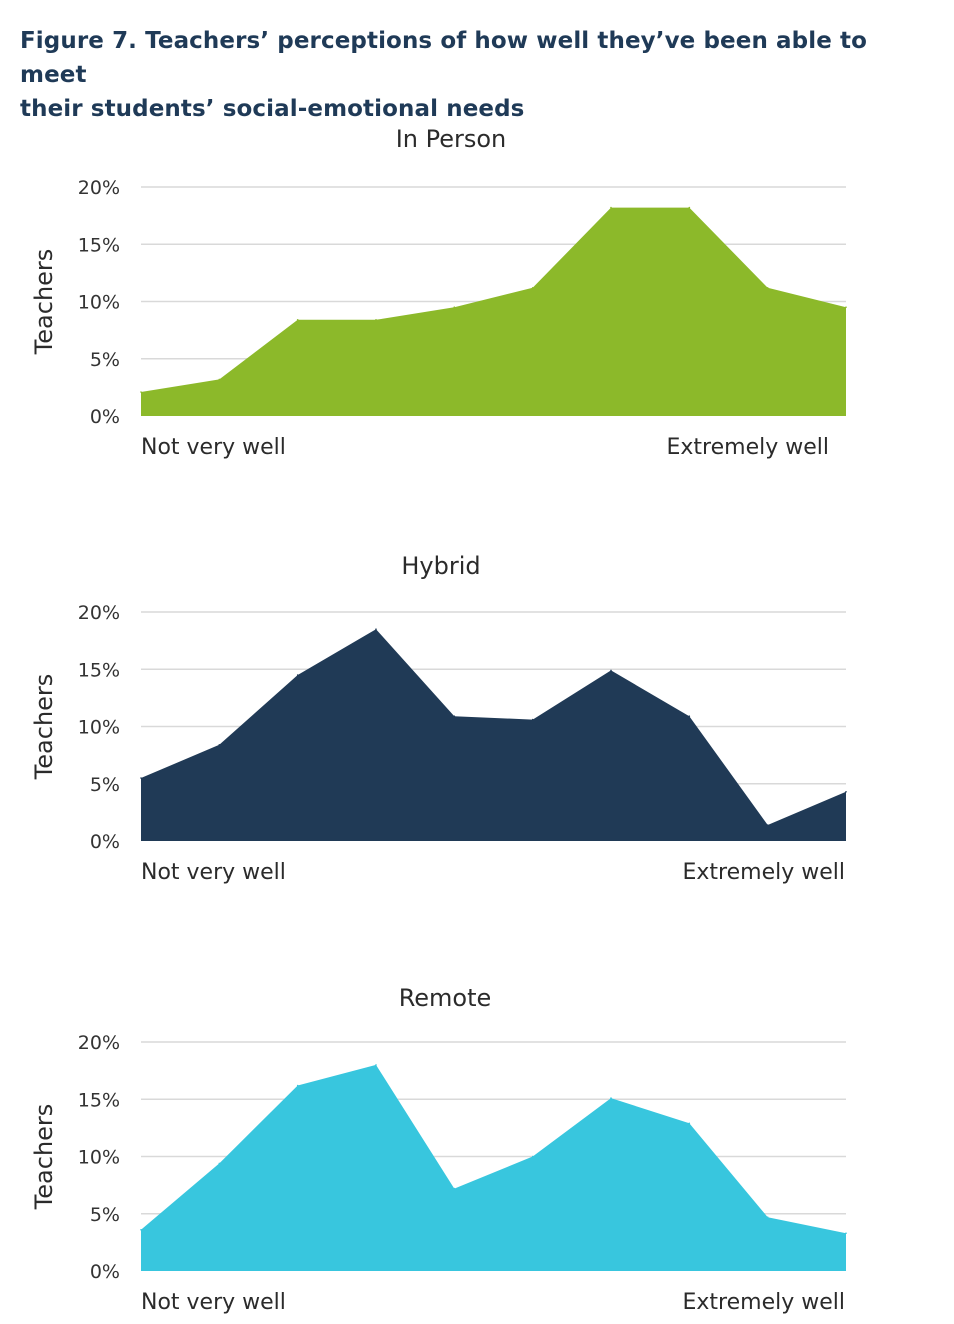 Image resolution: width=954 pixels, height=1324 pixels. What do you see at coordinates (440, 566) in the screenshot?
I see `chart-title: Hybrid` at bounding box center [440, 566].